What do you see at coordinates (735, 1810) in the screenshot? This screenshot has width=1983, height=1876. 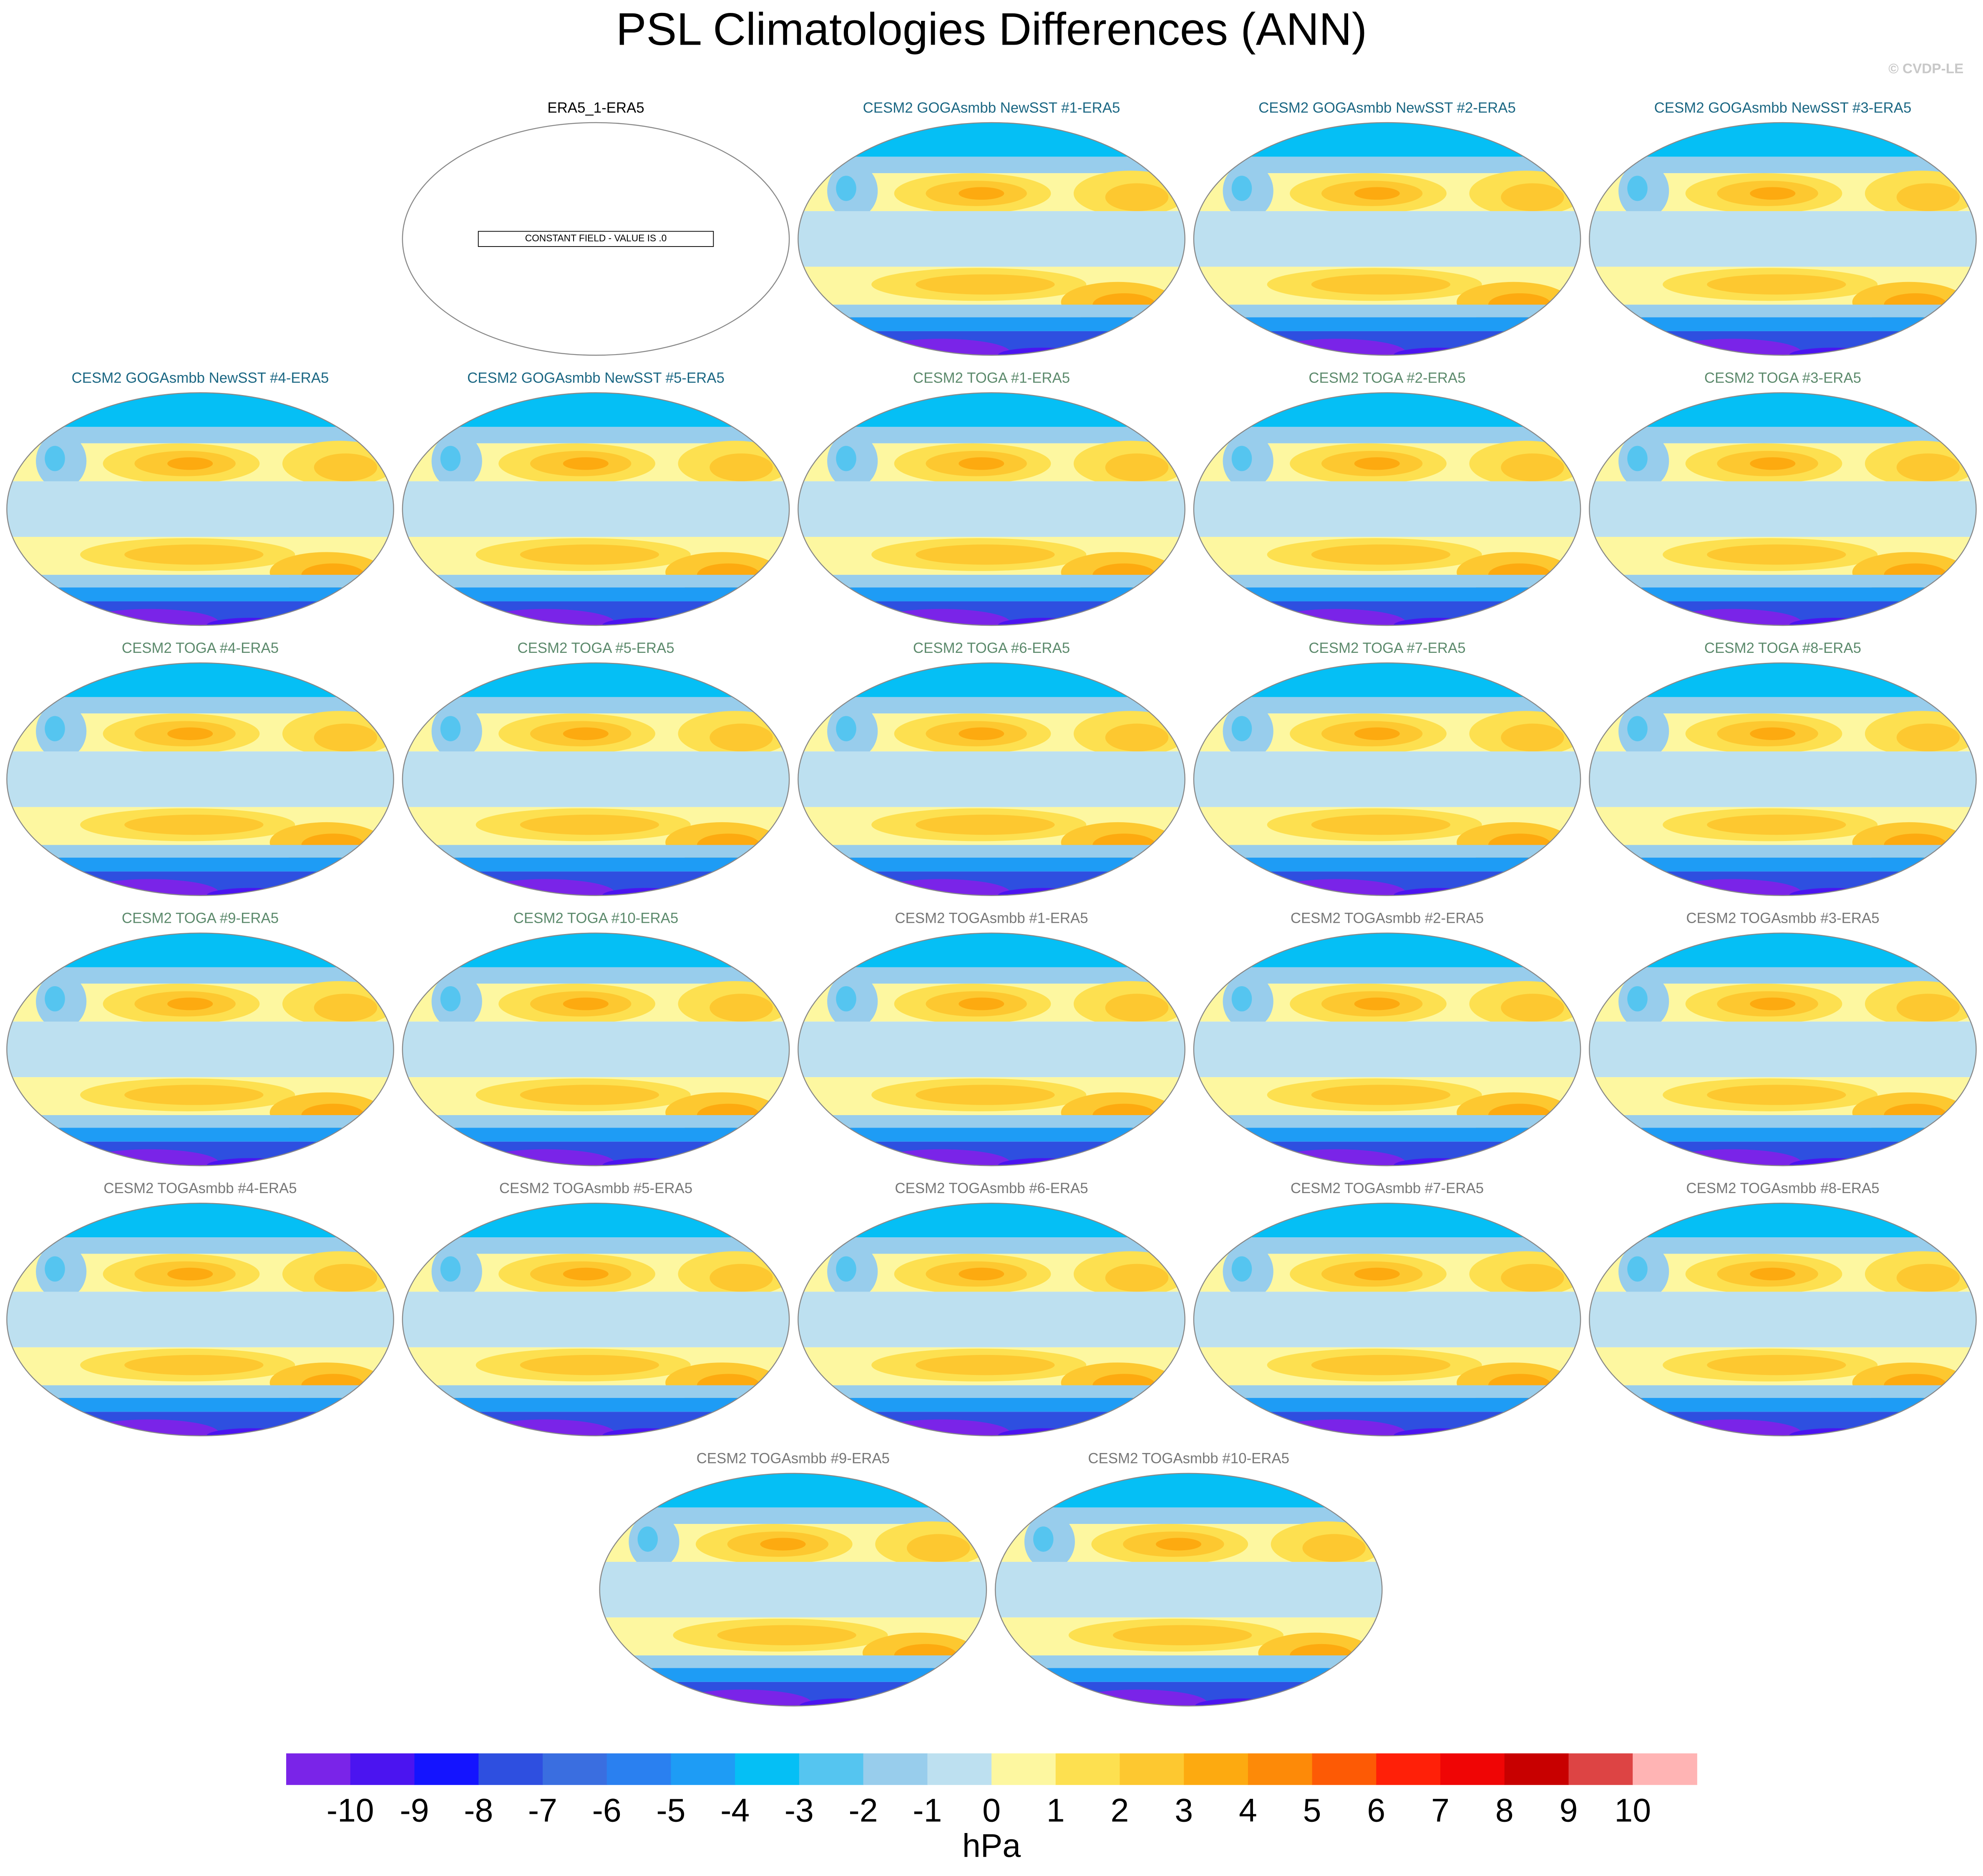 I see `colorbar-tick-label: -4` at bounding box center [735, 1810].